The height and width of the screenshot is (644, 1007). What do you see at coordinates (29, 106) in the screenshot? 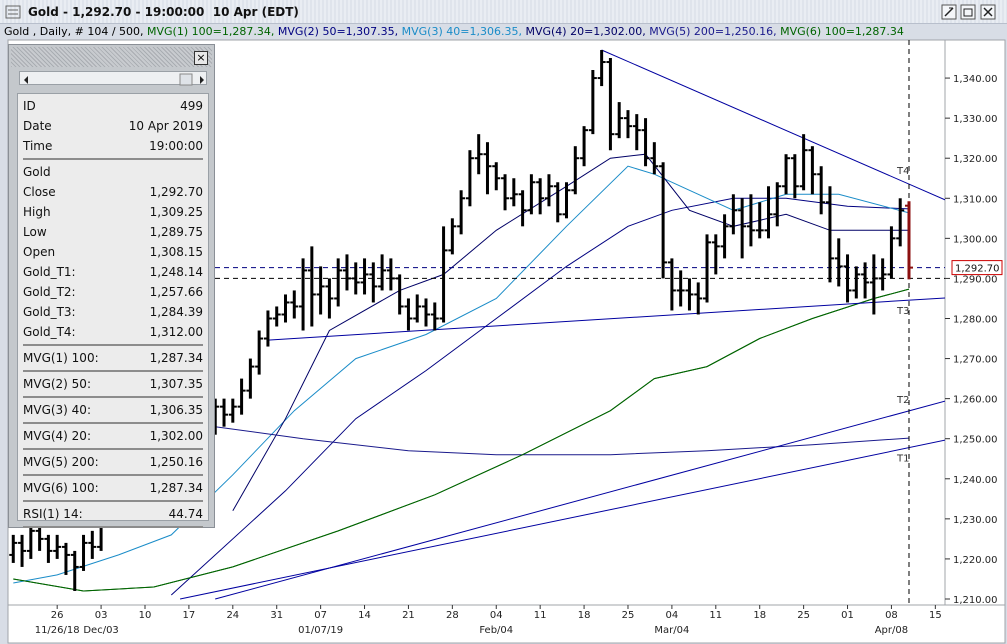
I see `data-label: ID` at bounding box center [29, 106].